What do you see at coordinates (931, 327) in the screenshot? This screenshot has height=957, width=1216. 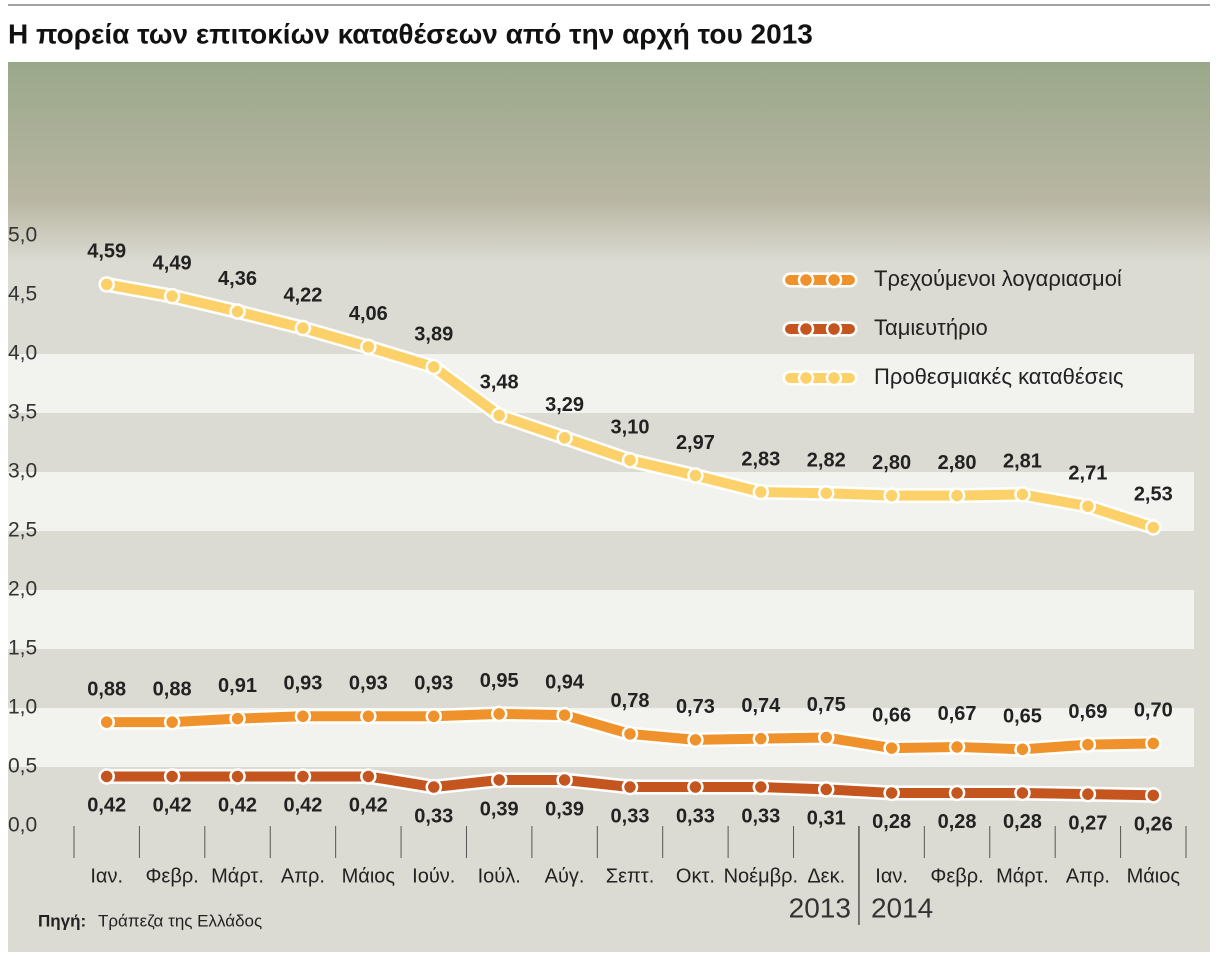 I see `legend-label: Ταμιευτήριο` at bounding box center [931, 327].